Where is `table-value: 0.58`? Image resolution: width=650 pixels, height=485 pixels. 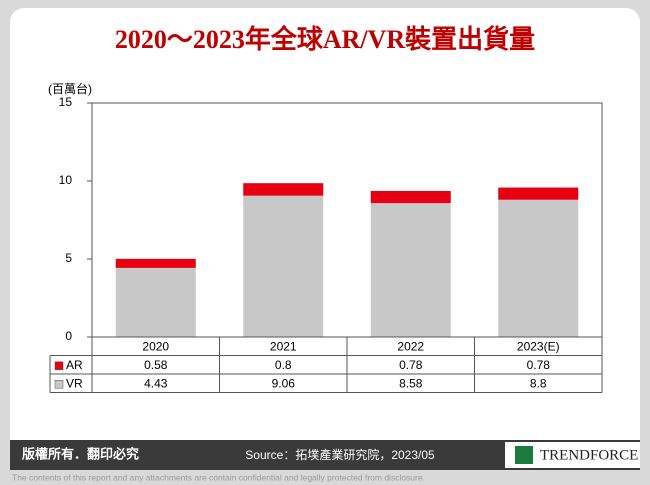 table-value: 0.58 is located at coordinates (156, 365).